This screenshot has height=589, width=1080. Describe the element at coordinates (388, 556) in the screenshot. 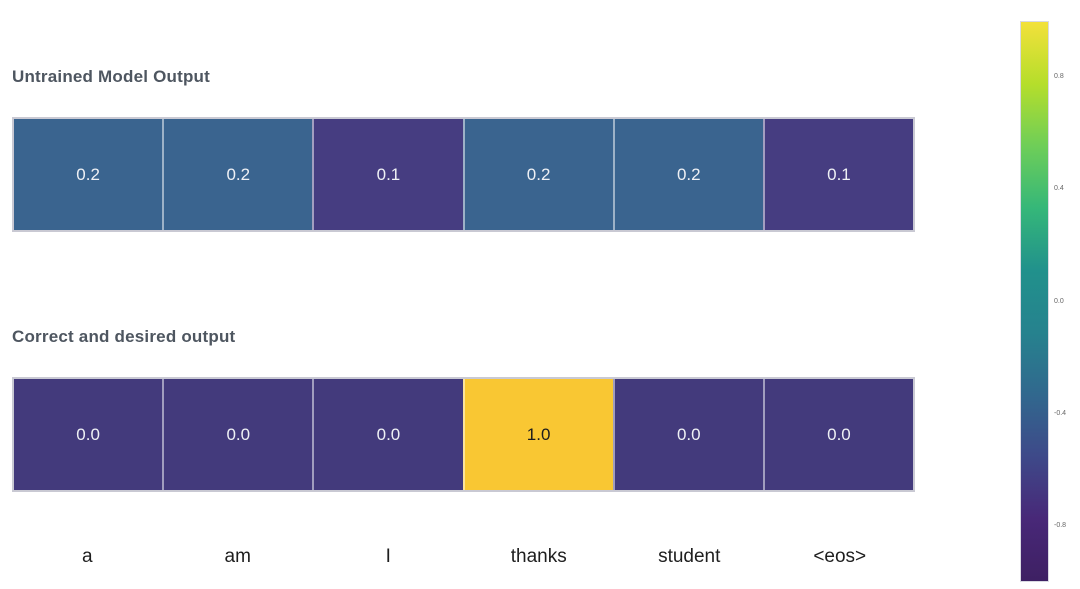

I see `x-axis-tick-label: I` at that location.